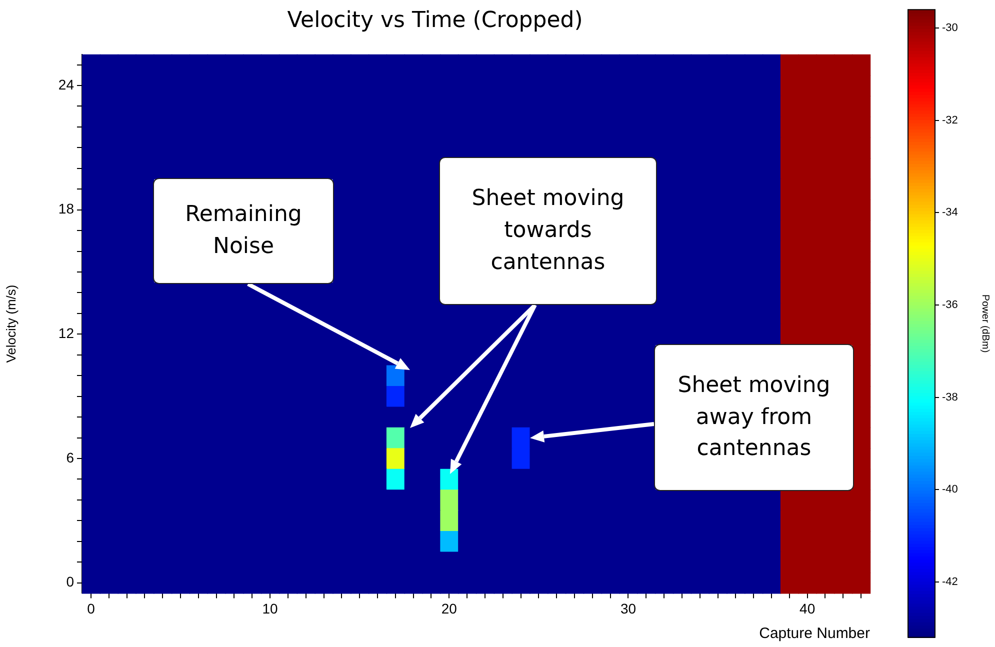 The image size is (995, 647). Describe the element at coordinates (449, 608) in the screenshot. I see `x-tick-label: 20` at that location.